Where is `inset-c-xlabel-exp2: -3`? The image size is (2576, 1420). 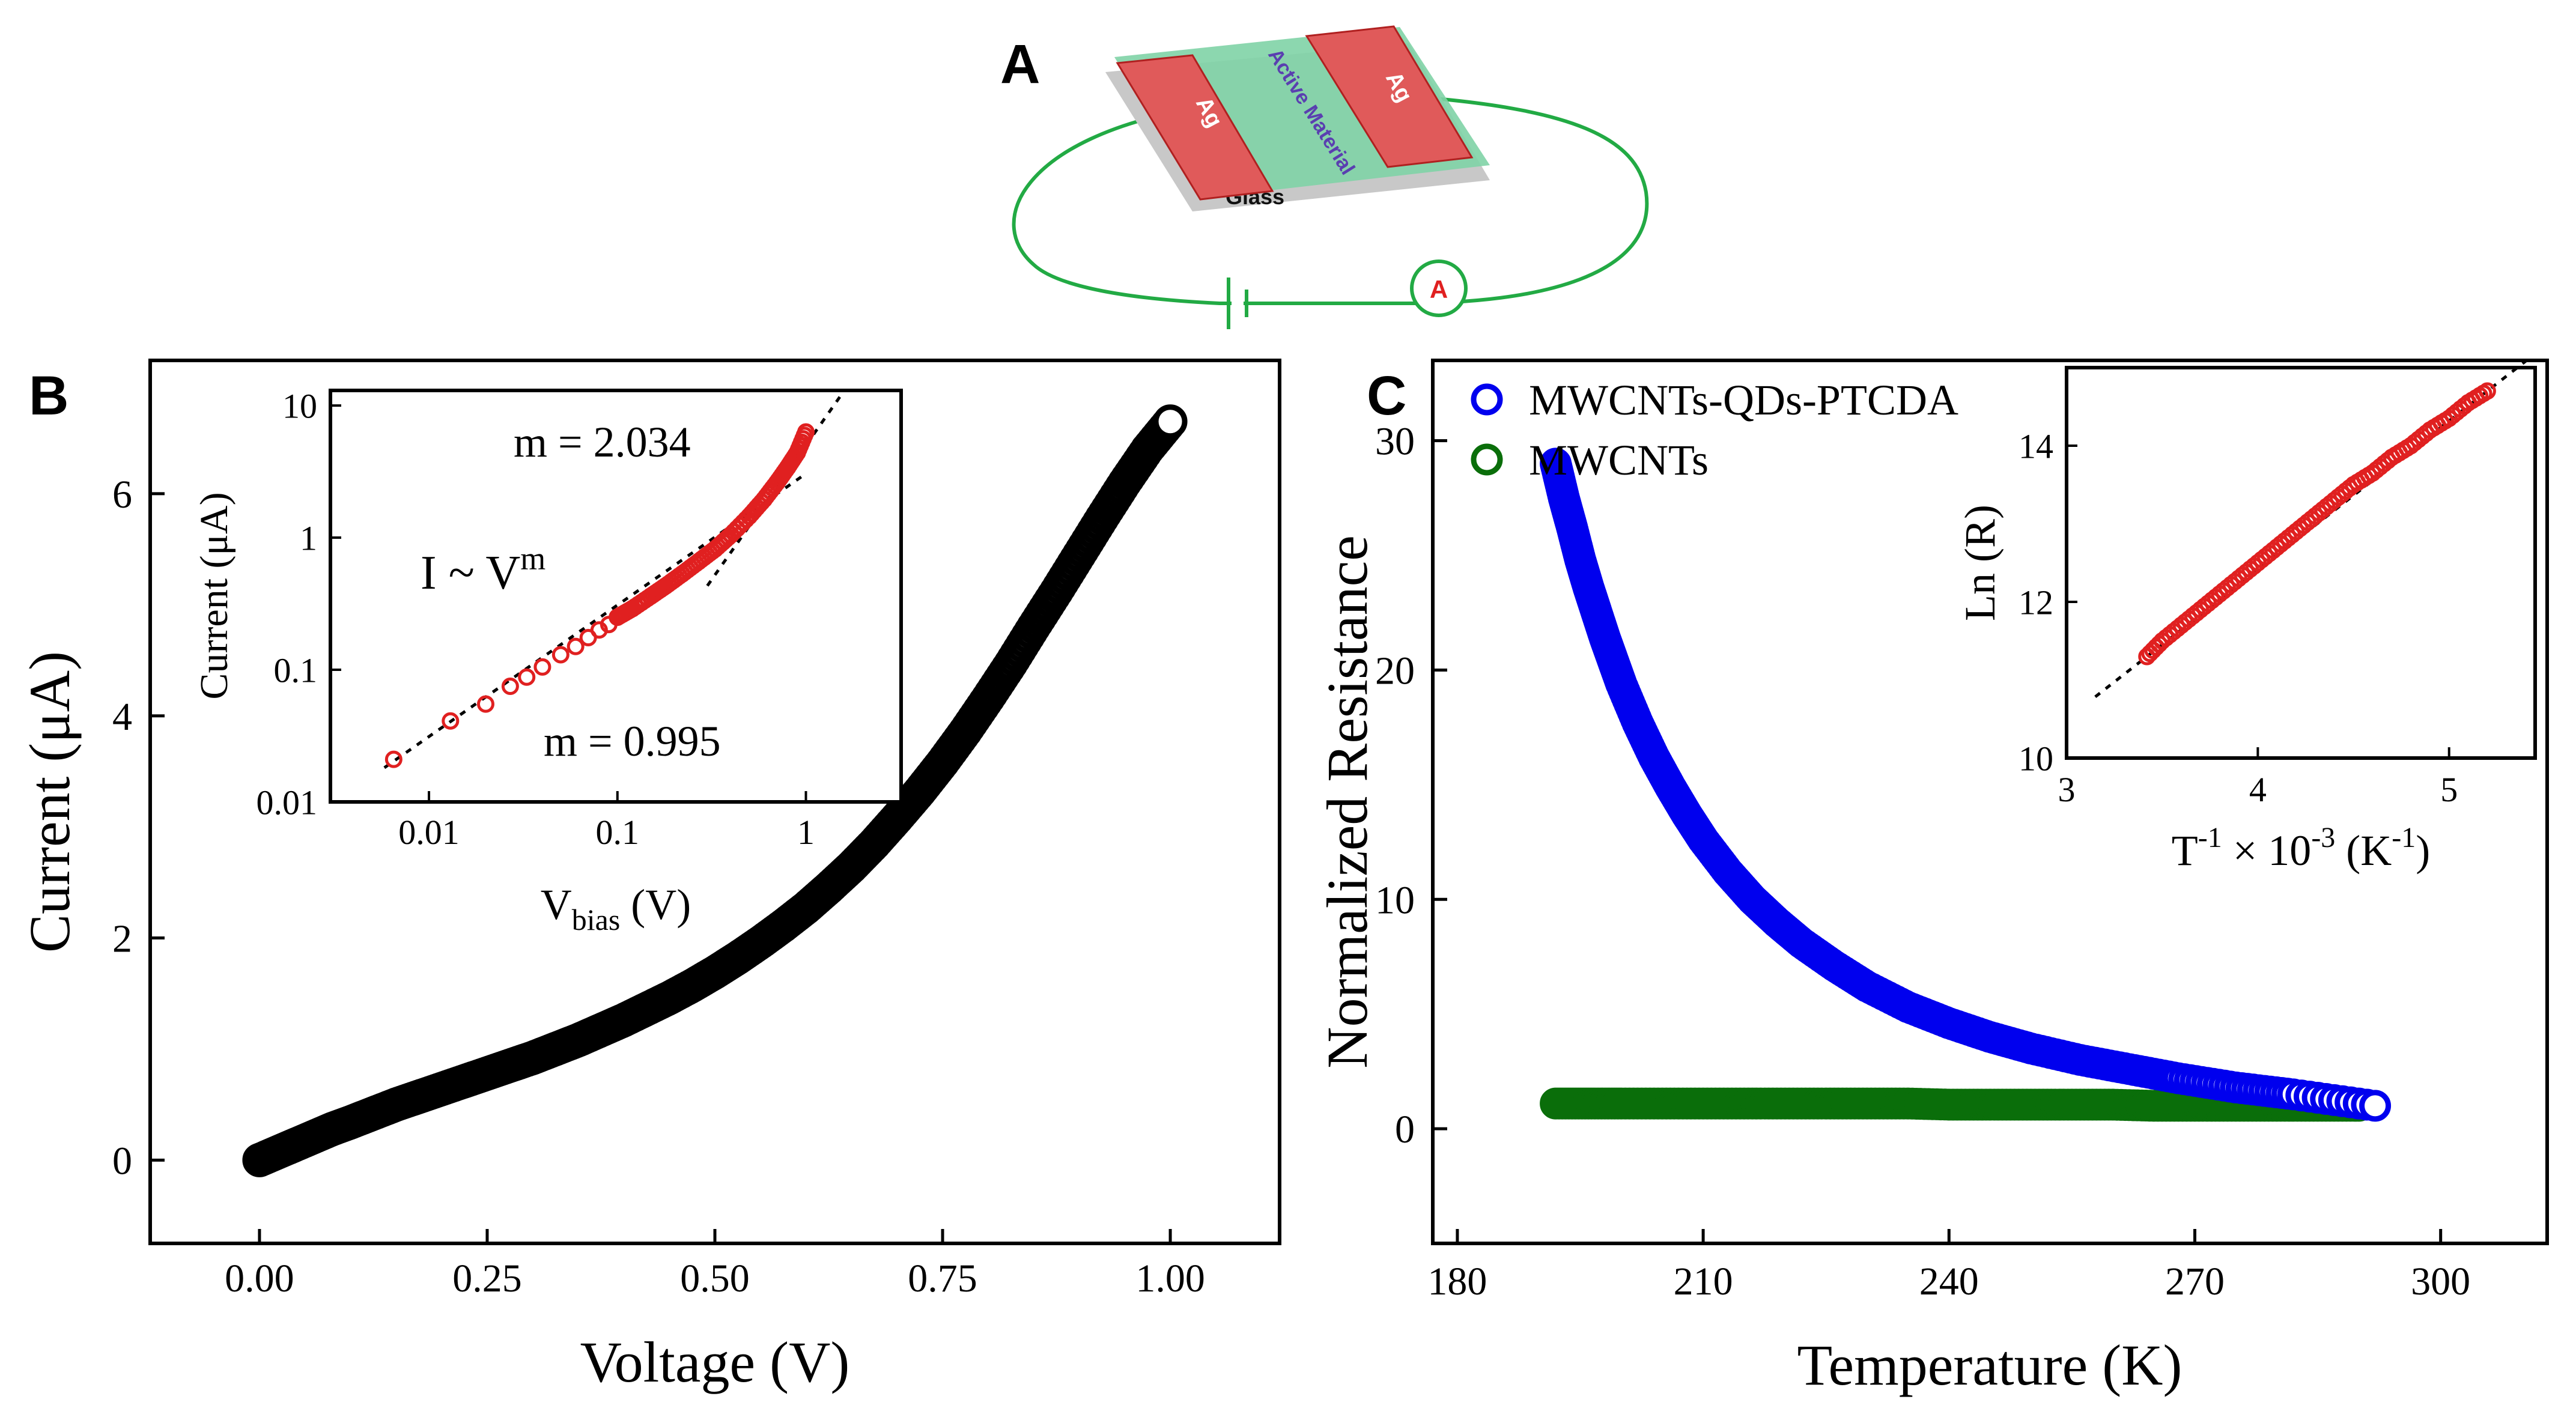 inset-c-xlabel-exp2: -3 is located at coordinates (2323, 838).